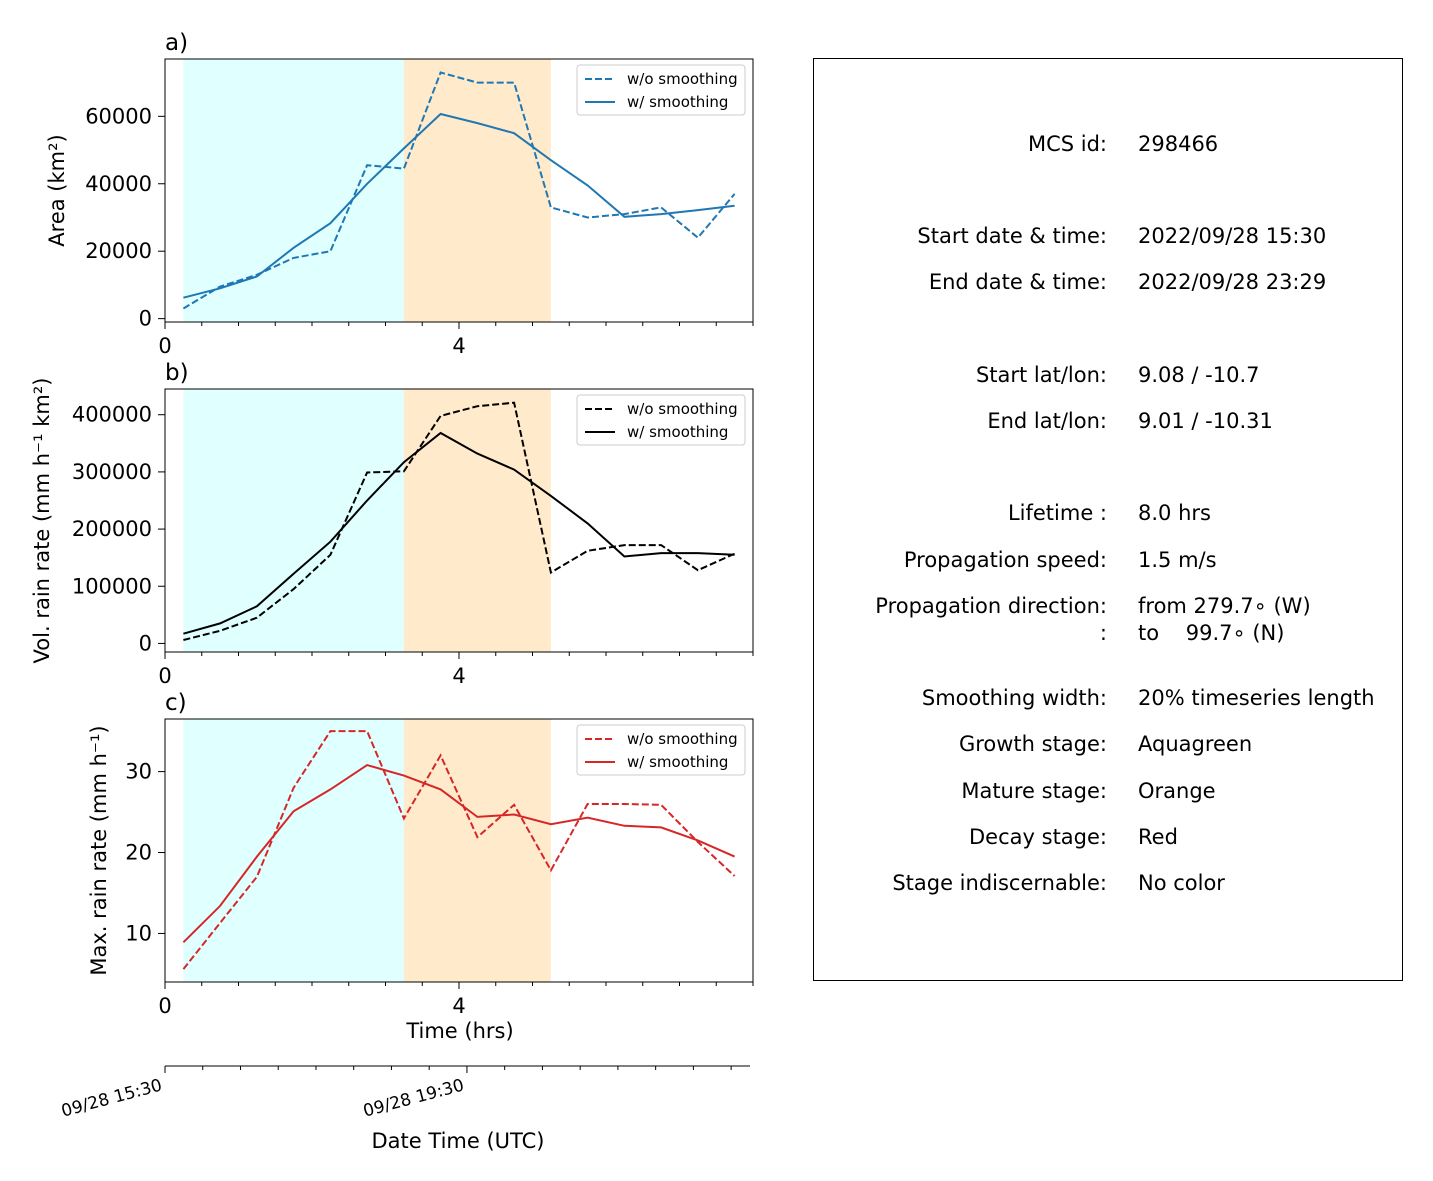  I want to click on info-value: 9.08 / -10.7, so click(1199, 375).